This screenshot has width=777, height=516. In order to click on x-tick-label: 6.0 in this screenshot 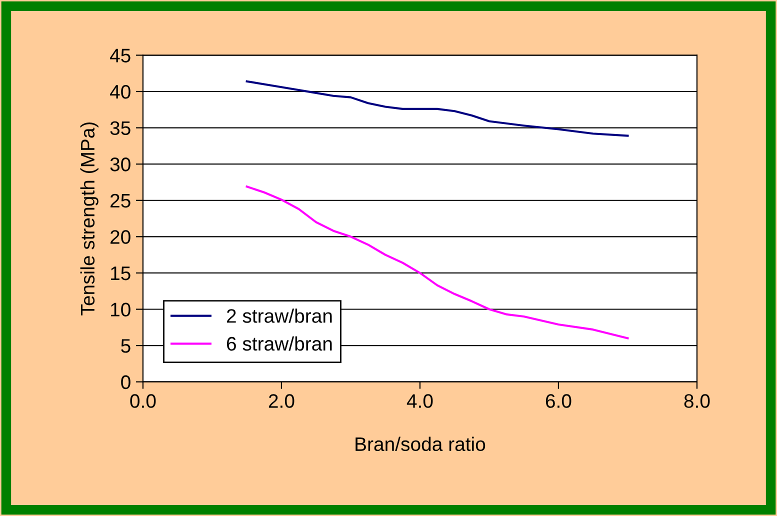, I will do `click(559, 401)`.